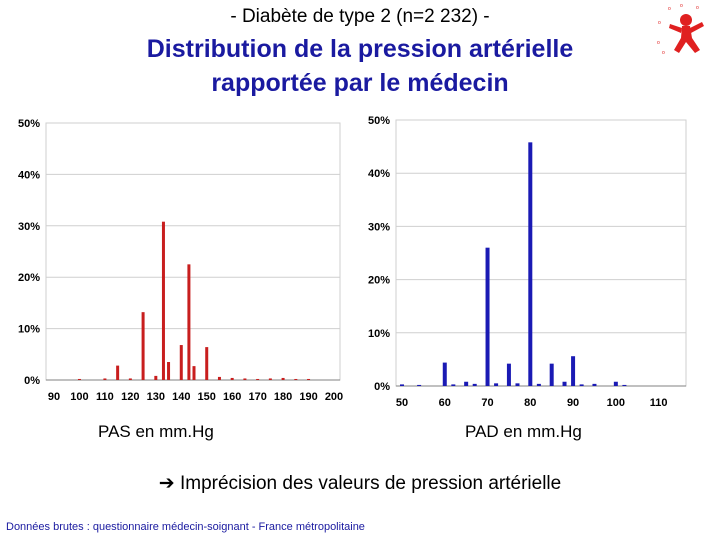  I want to click on pas-x-tick-label: 90, so click(54, 397).